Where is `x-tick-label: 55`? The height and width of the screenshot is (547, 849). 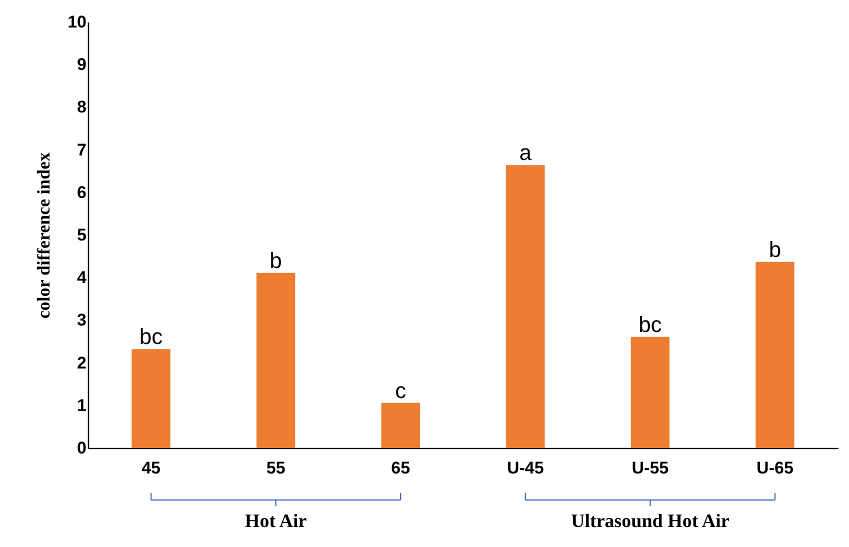 x-tick-label: 55 is located at coordinates (276, 468).